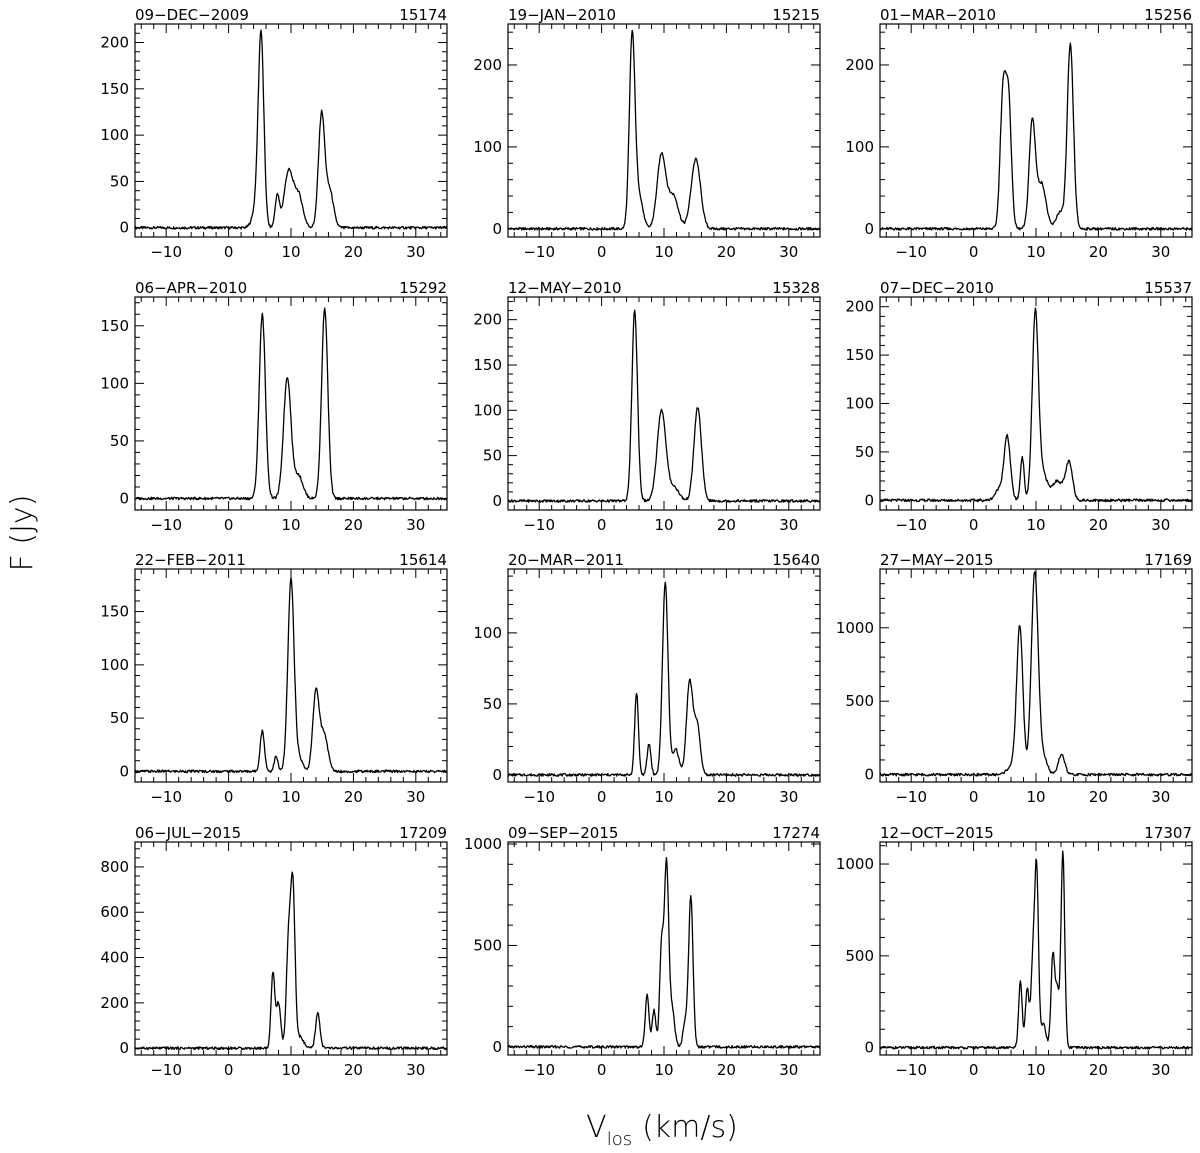  I want to click on x-axis-title-unit: (km/s), so click(690, 1127).